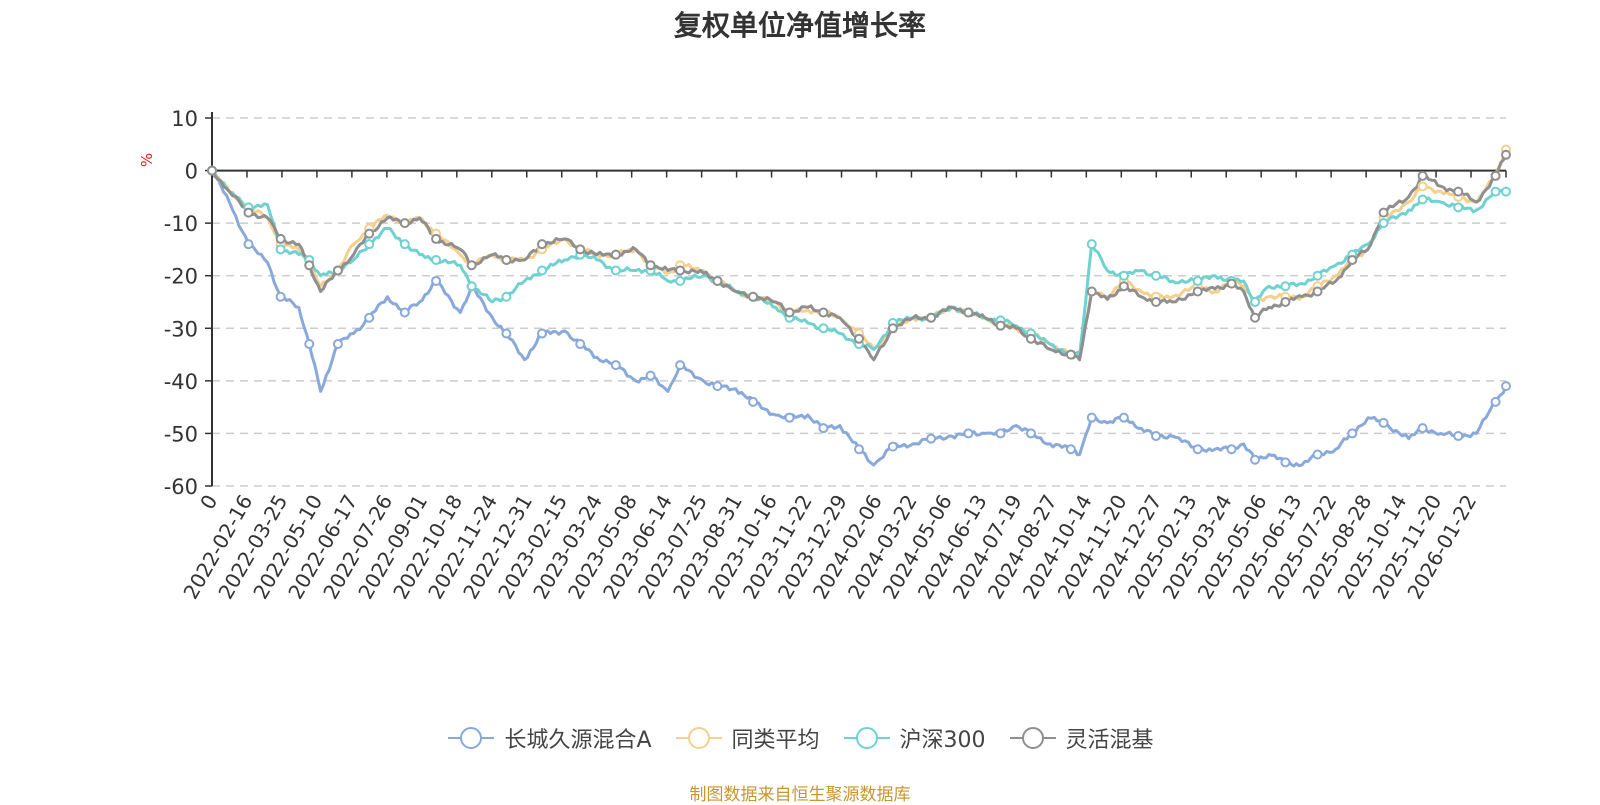 This screenshot has width=1600, height=805. I want to click on legend-item: 同类平均, so click(747, 738).